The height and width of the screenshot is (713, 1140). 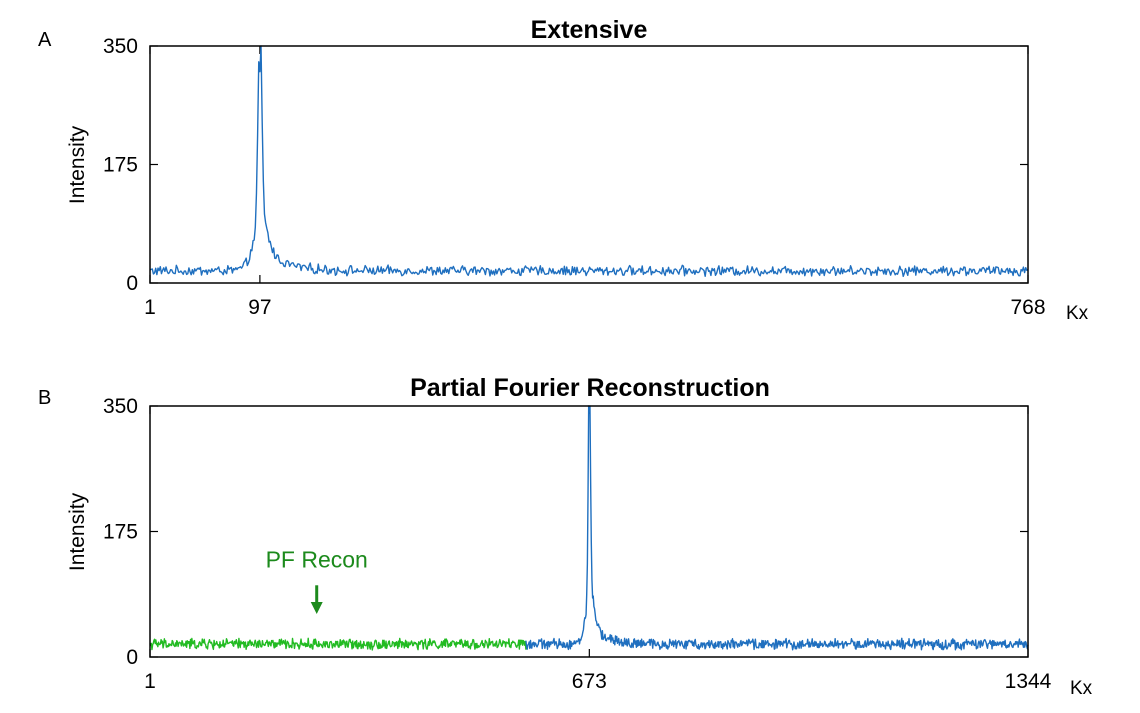 What do you see at coordinates (589, 30) in the screenshot?
I see `chart-title-a: Extensive` at bounding box center [589, 30].